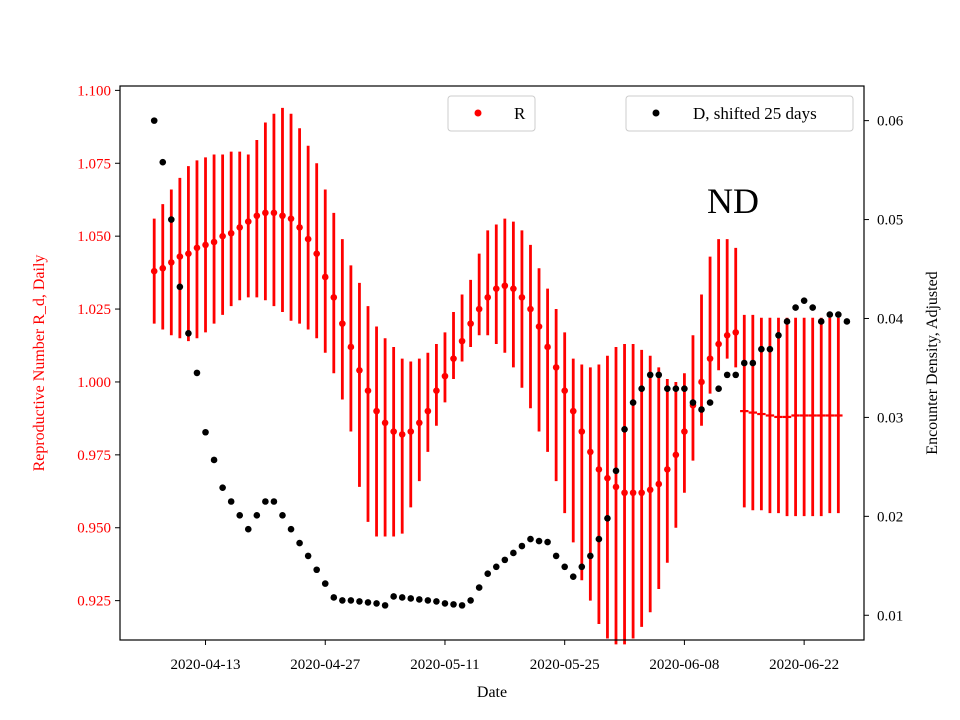 This screenshot has width=960, height=720. Describe the element at coordinates (94, 237) in the screenshot. I see `left-tick-label: 1.050` at that location.